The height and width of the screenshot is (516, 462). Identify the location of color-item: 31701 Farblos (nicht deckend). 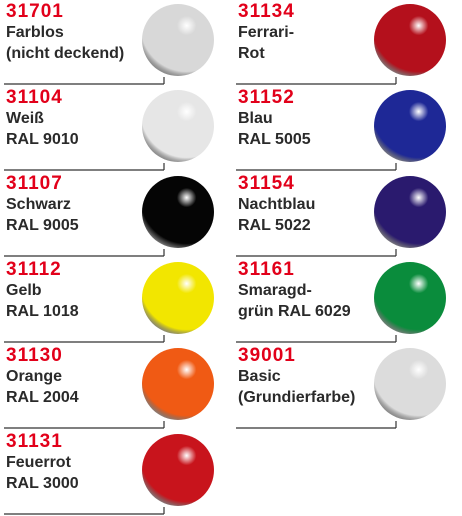
(114, 43).